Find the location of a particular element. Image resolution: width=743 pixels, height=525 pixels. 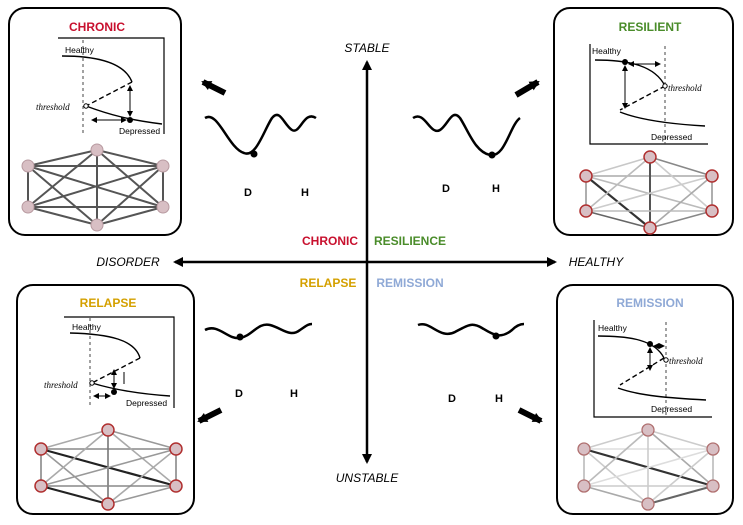

panel-title: CHRONIC is located at coordinates (97, 27).